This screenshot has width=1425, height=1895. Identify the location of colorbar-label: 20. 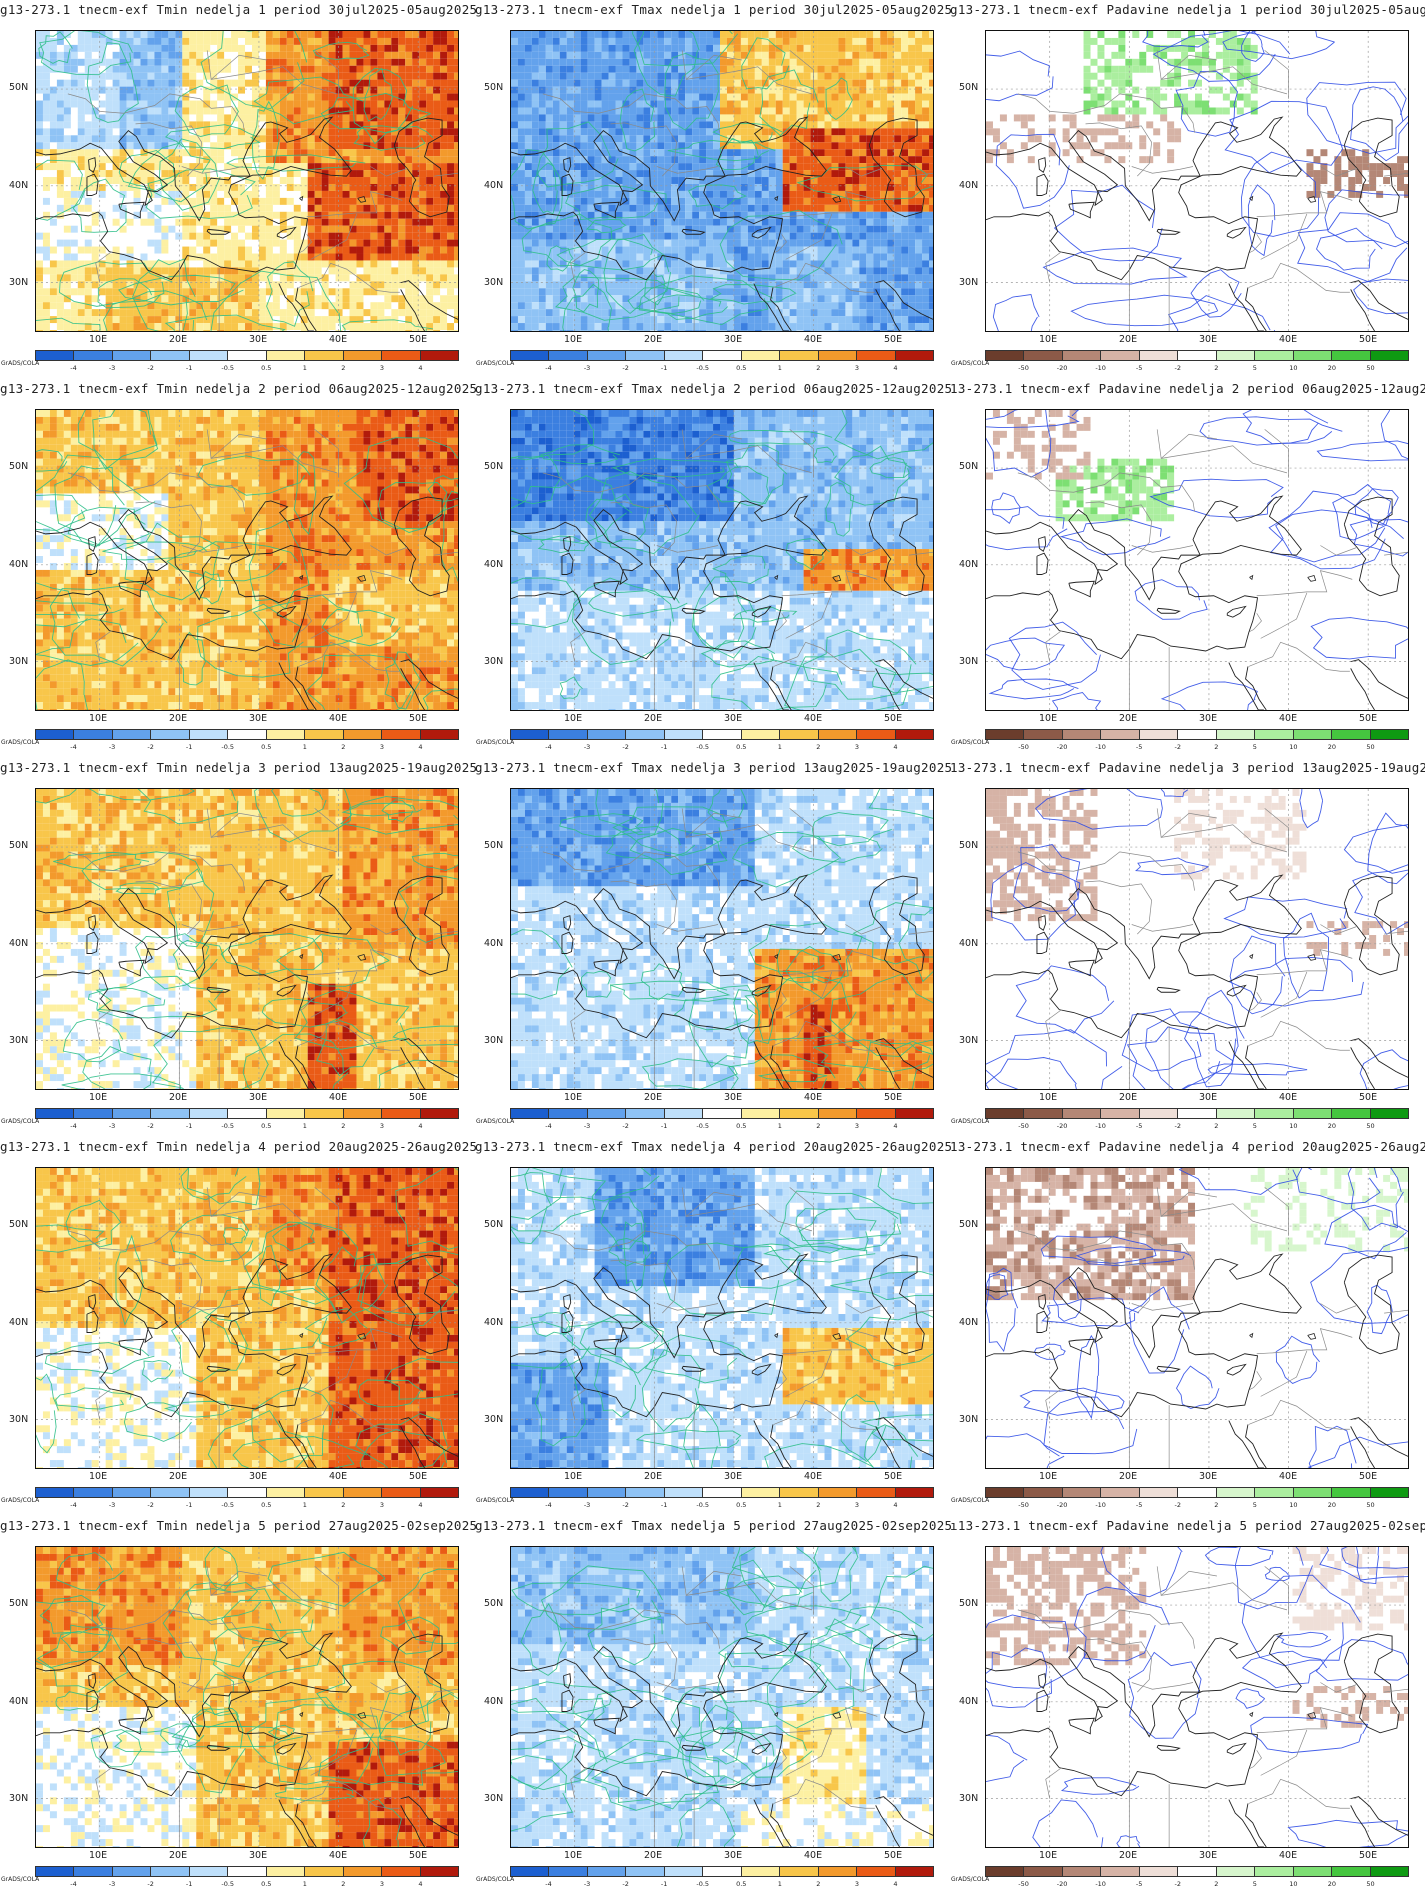
(1332, 368).